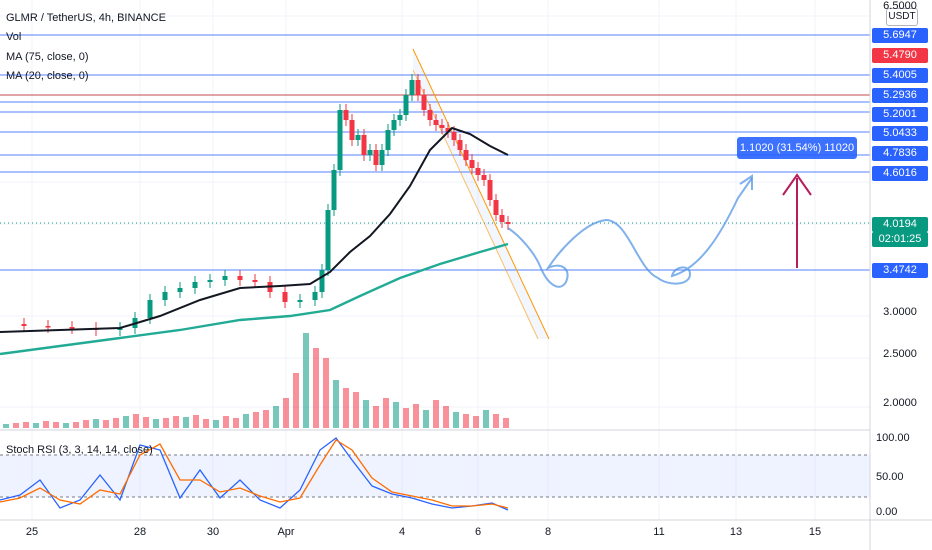  I want to click on symbol-title: GLMR / TetherUS, 4h, BINANCE, so click(86, 18).